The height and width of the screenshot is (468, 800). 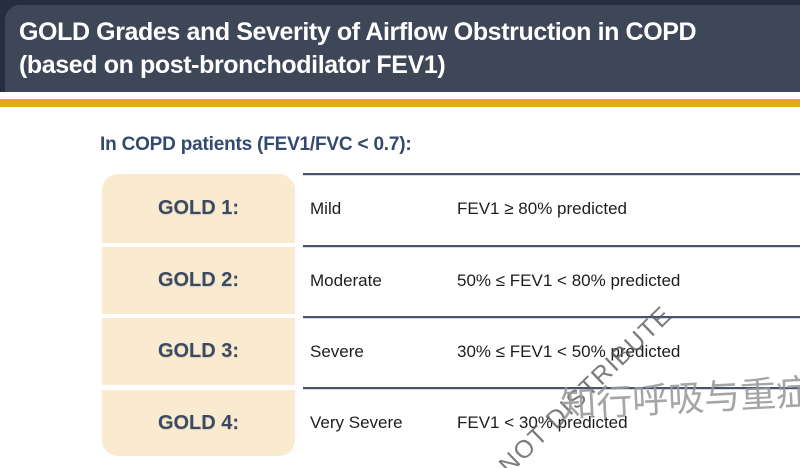 I want to click on severity-label: Moderate, so click(x=346, y=280).